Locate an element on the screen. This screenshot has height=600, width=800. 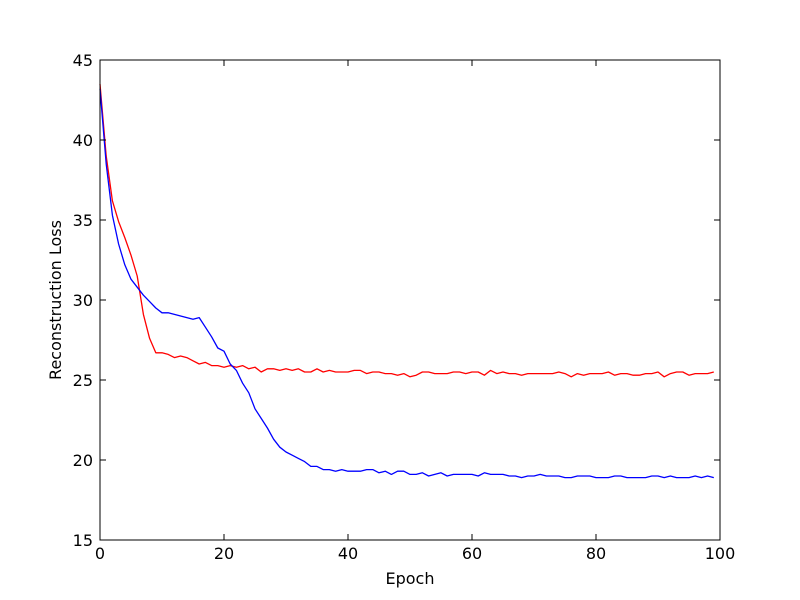
x-tick-label: 40 is located at coordinates (348, 553).